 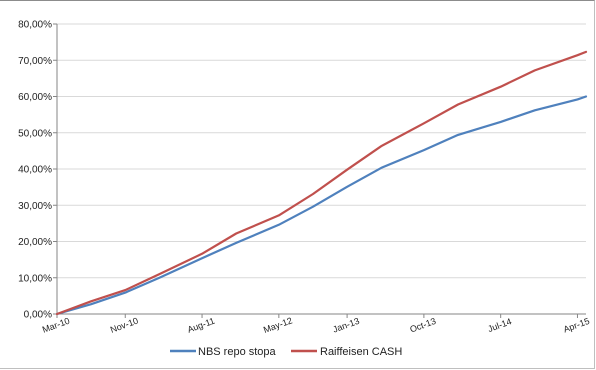 What do you see at coordinates (35, 25) in the screenshot?
I see `y-tick-label: 80,00%` at bounding box center [35, 25].